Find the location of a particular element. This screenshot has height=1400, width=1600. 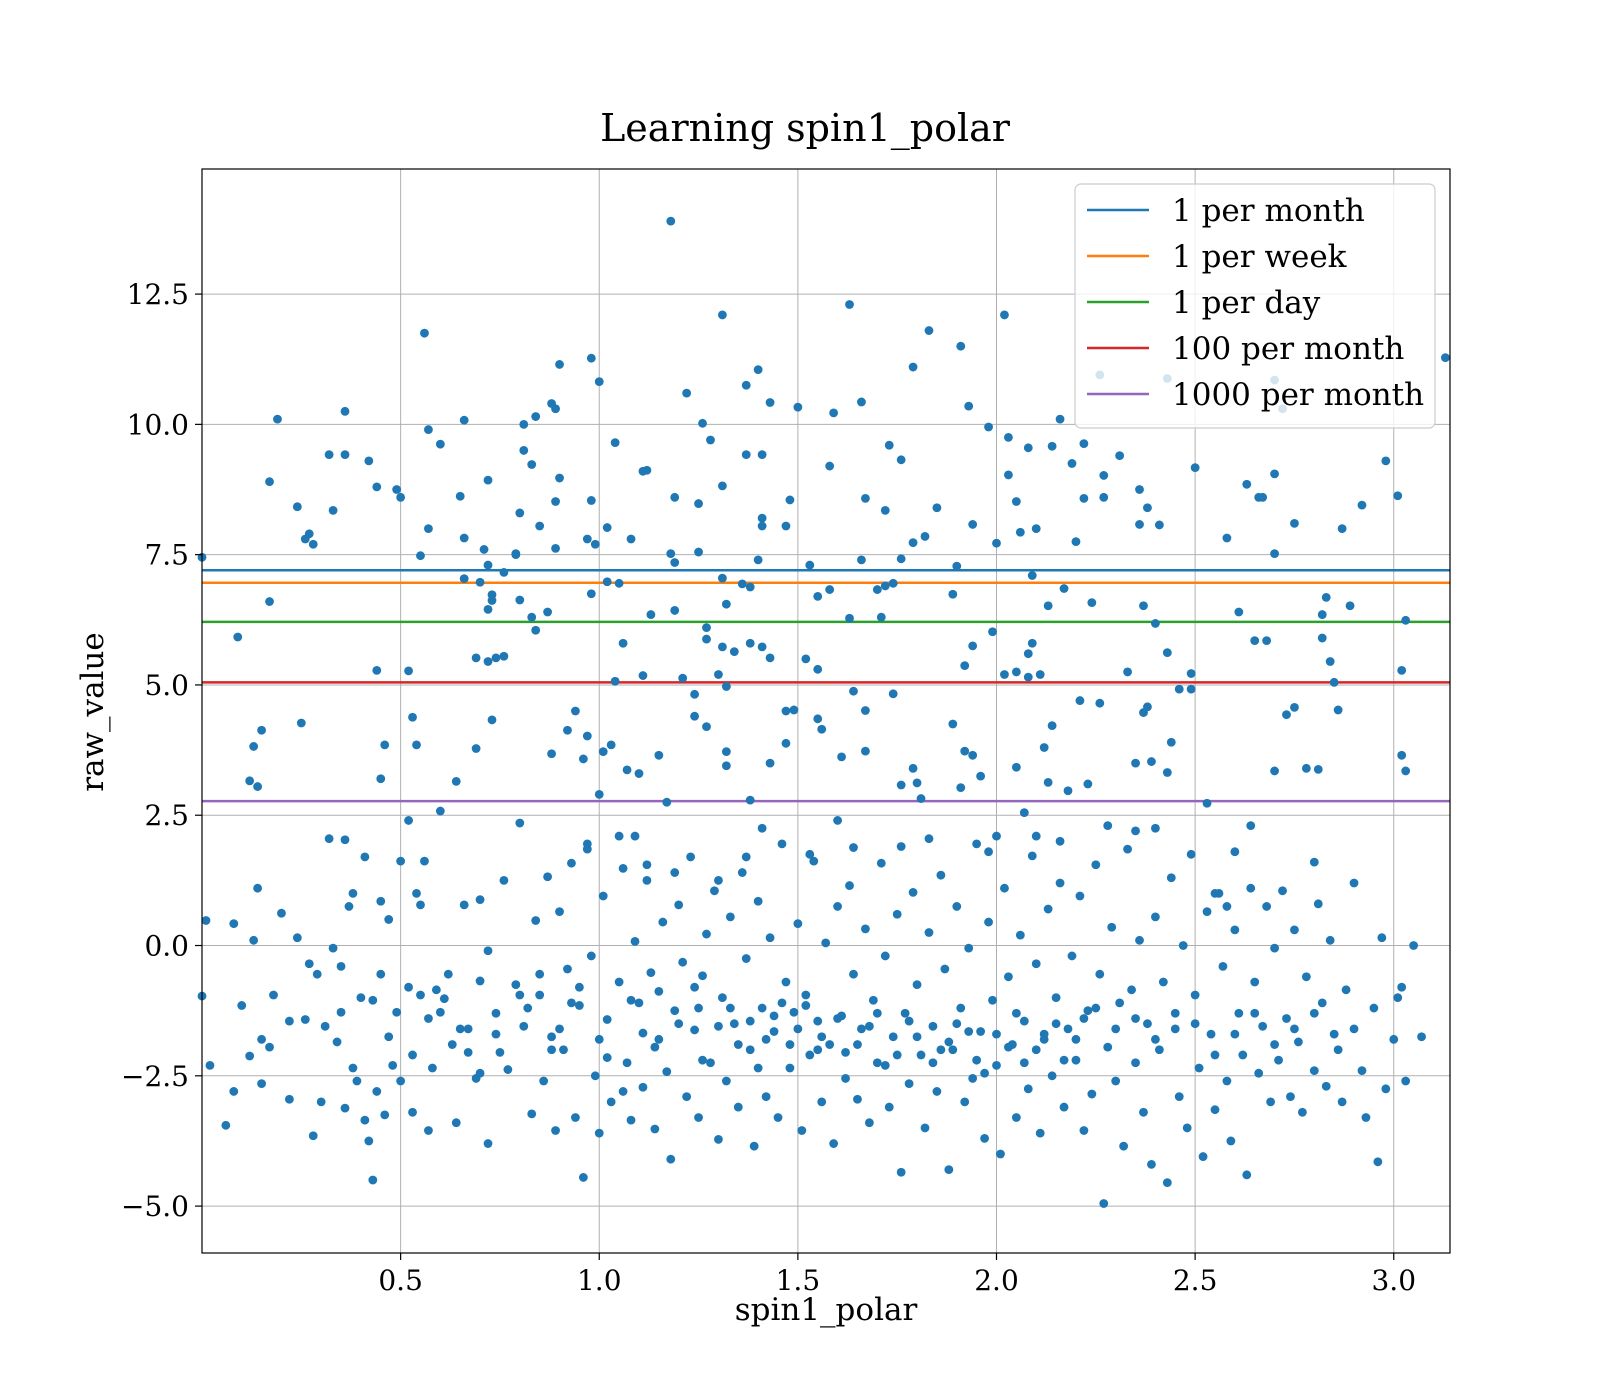

x-axis-ticks: 0.5 1.0 1.5 2.0 2.5 3.0 is located at coordinates (897, 1275).